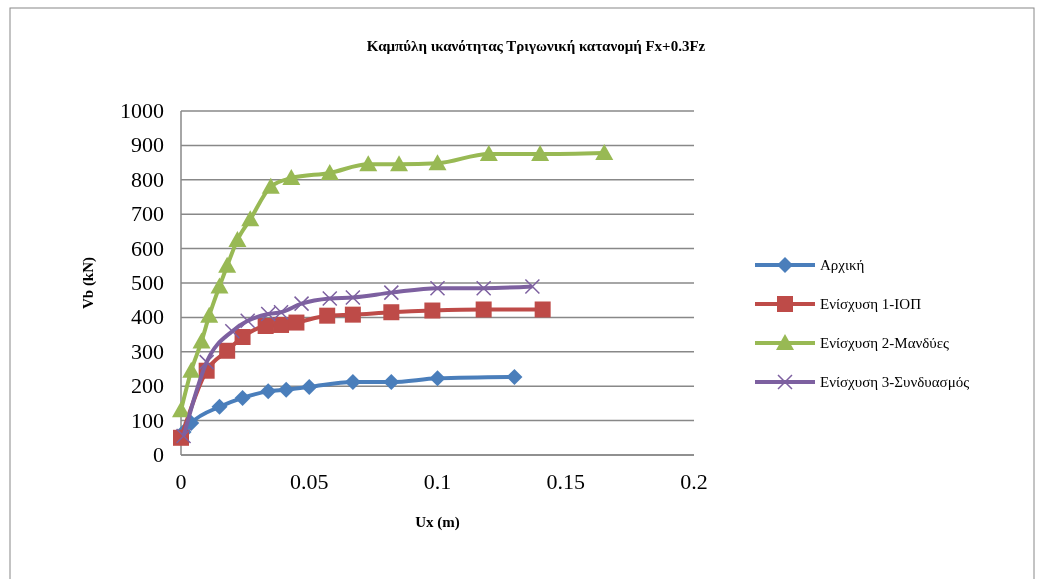 The width and height of the screenshot is (1044, 579). Describe the element at coordinates (147, 420) in the screenshot. I see `y-tick-label: 100` at that location.